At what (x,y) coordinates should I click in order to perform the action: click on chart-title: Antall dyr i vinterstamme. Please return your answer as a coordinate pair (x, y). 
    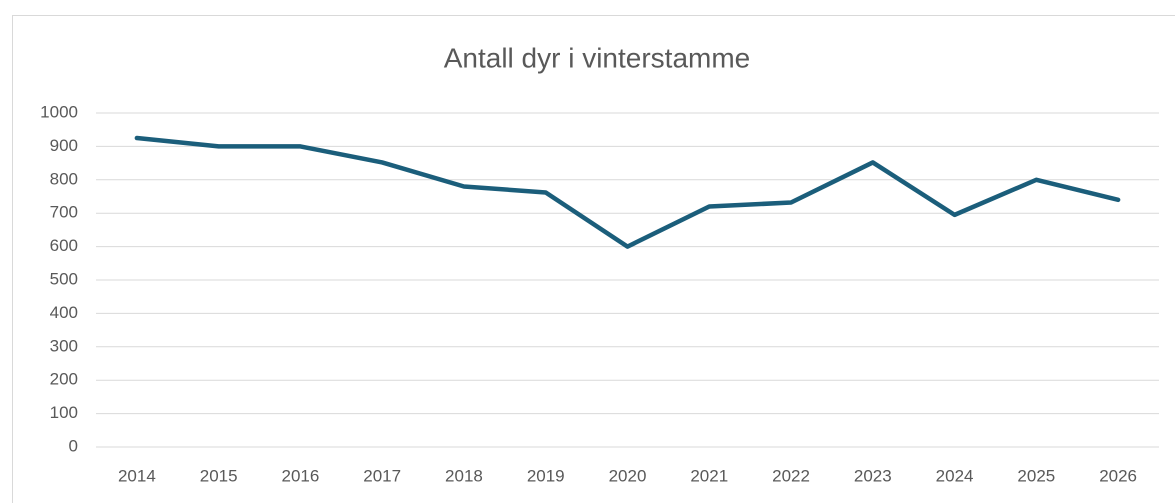
    Looking at the image, I should click on (597, 57).